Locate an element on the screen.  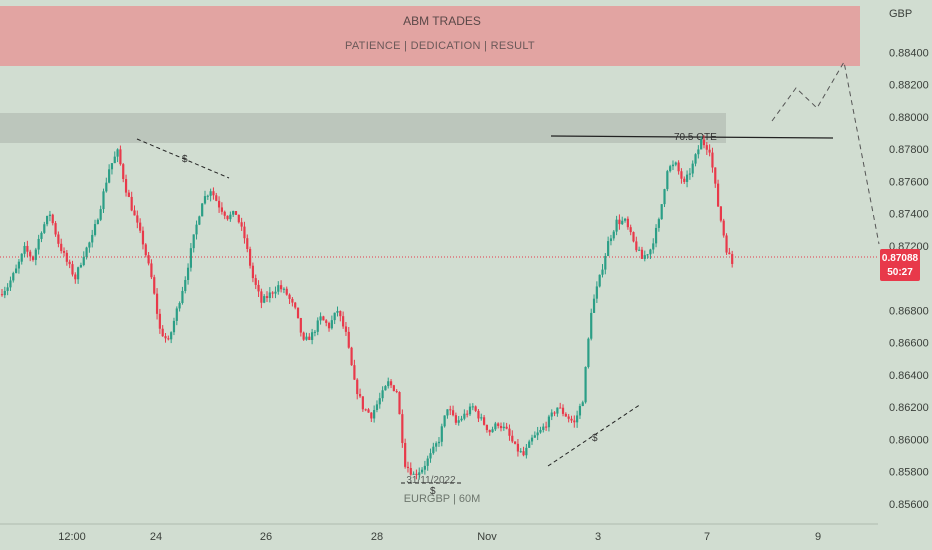
x-tick-label: 26 is located at coordinates (266, 537).